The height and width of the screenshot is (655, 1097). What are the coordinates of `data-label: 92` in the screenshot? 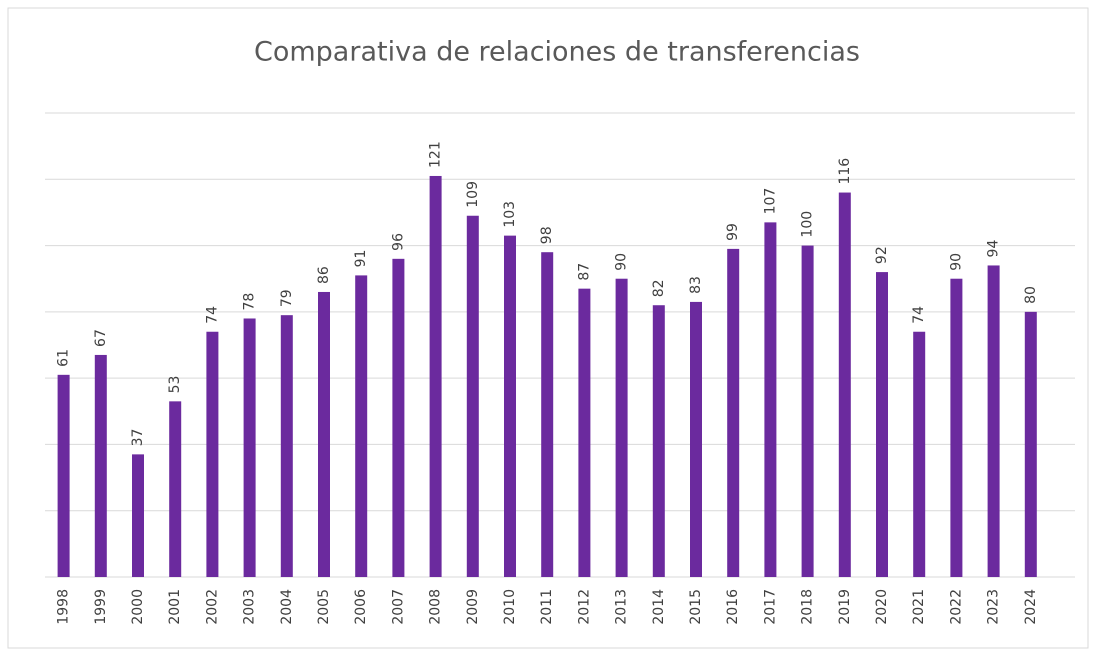 It's located at (882, 255).